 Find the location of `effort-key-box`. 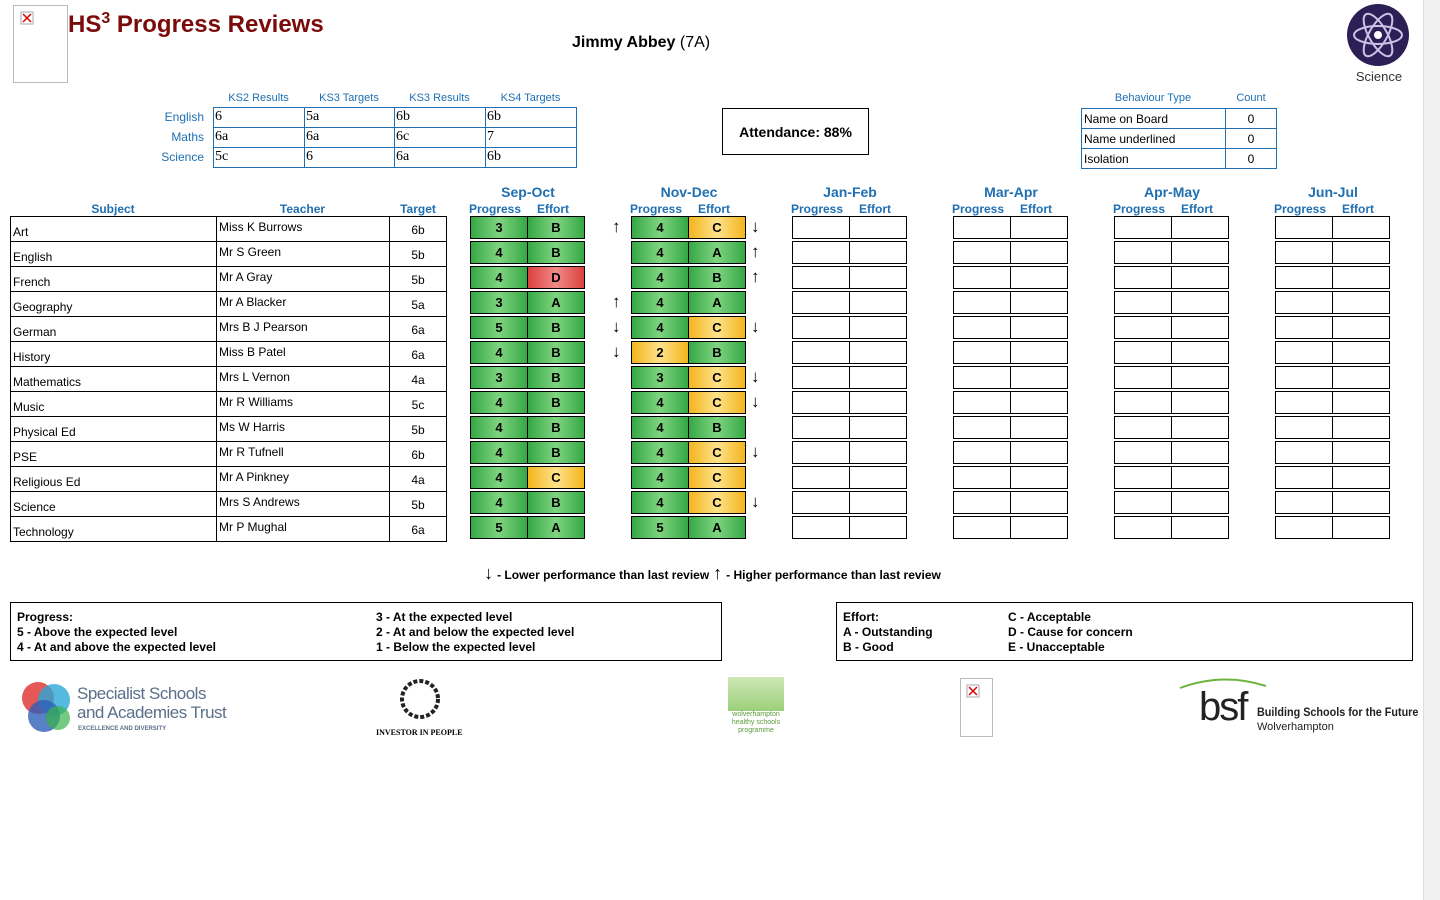

effort-key-box is located at coordinates (1124, 631).